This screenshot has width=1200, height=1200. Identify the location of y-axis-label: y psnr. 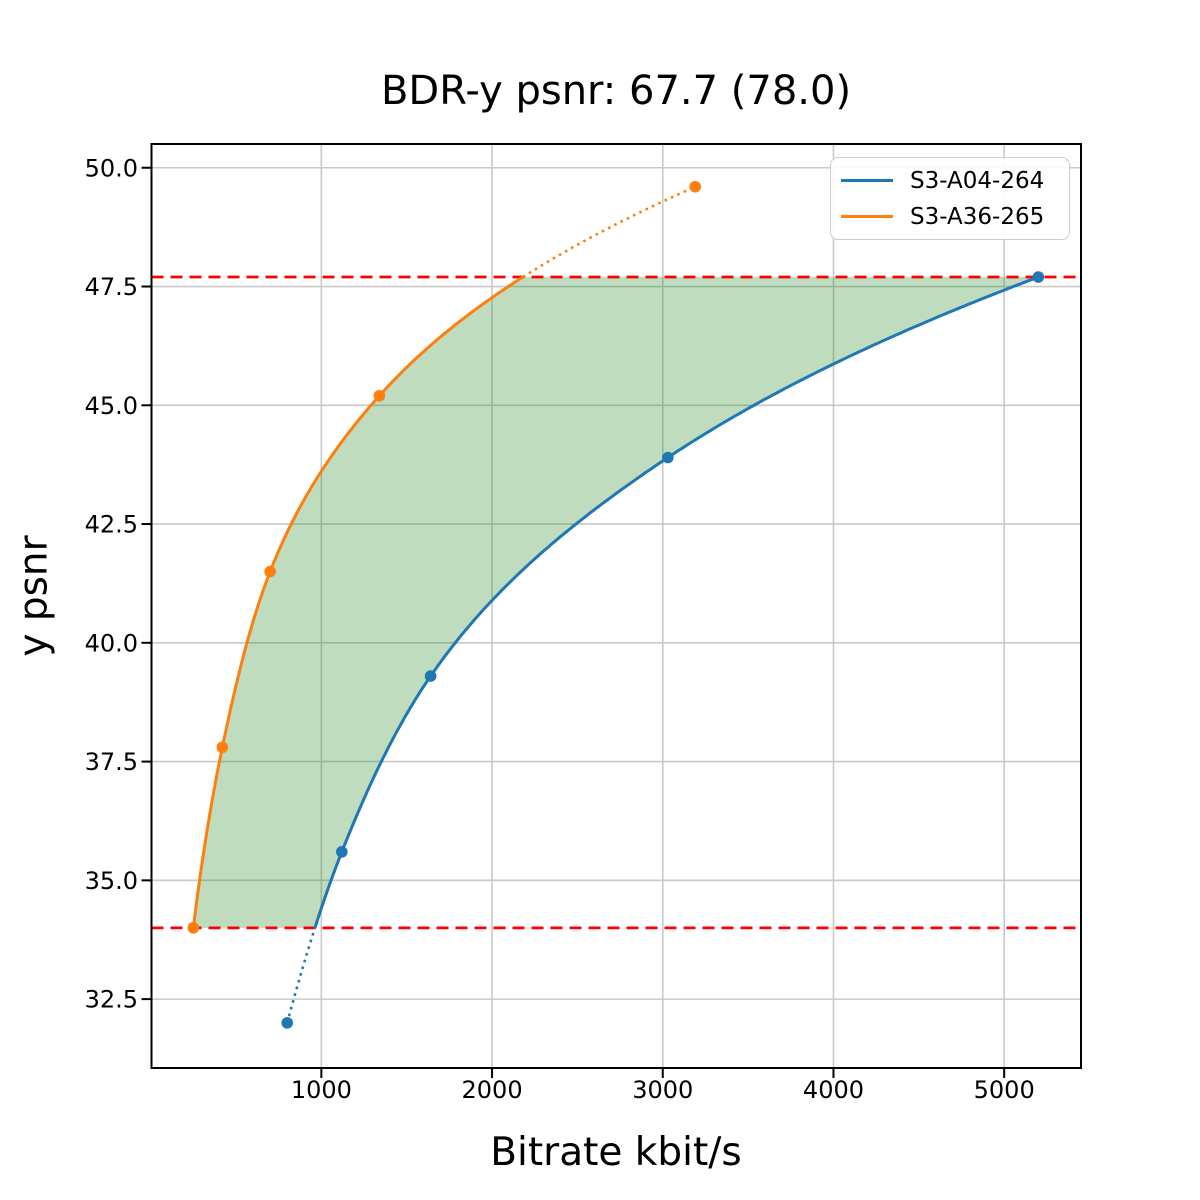
(34, 596).